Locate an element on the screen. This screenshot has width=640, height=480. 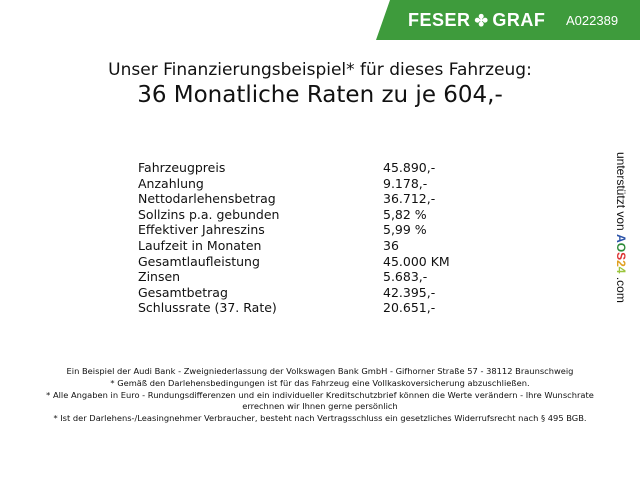
logo-2: 2 is located at coordinates (621, 263).